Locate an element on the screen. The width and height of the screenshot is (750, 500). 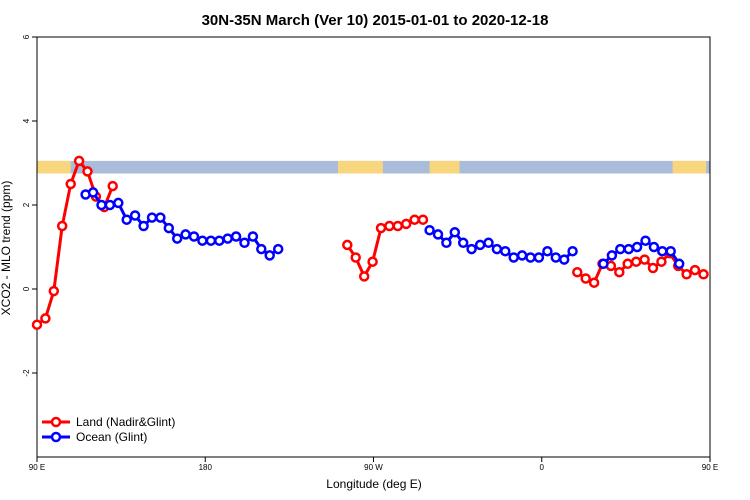
series-ocean is located at coordinates (382, 228).